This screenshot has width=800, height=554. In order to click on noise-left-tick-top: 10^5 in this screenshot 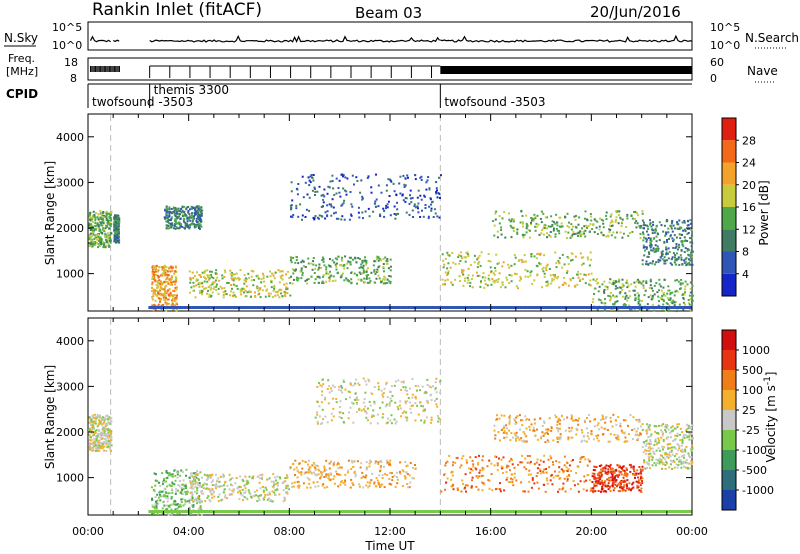, I will do `click(67, 27)`.